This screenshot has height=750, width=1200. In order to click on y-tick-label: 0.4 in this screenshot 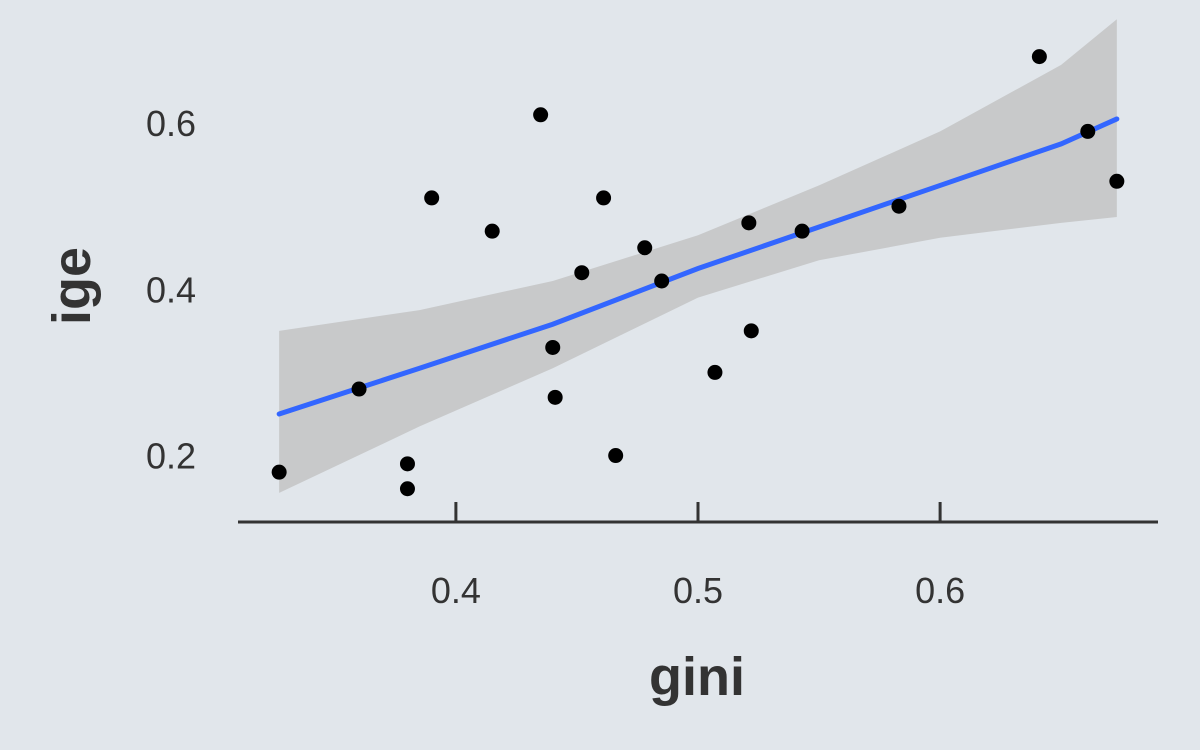, I will do `click(171, 289)`.